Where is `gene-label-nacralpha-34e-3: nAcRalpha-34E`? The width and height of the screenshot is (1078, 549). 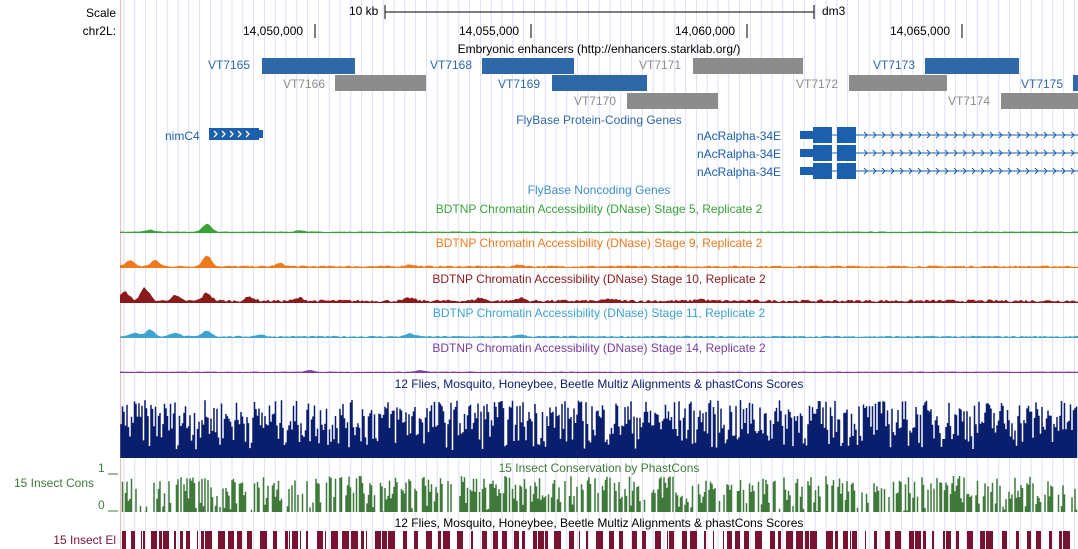 gene-label-nacralpha-34e-3: nAcRalpha-34E is located at coordinates (739, 172).